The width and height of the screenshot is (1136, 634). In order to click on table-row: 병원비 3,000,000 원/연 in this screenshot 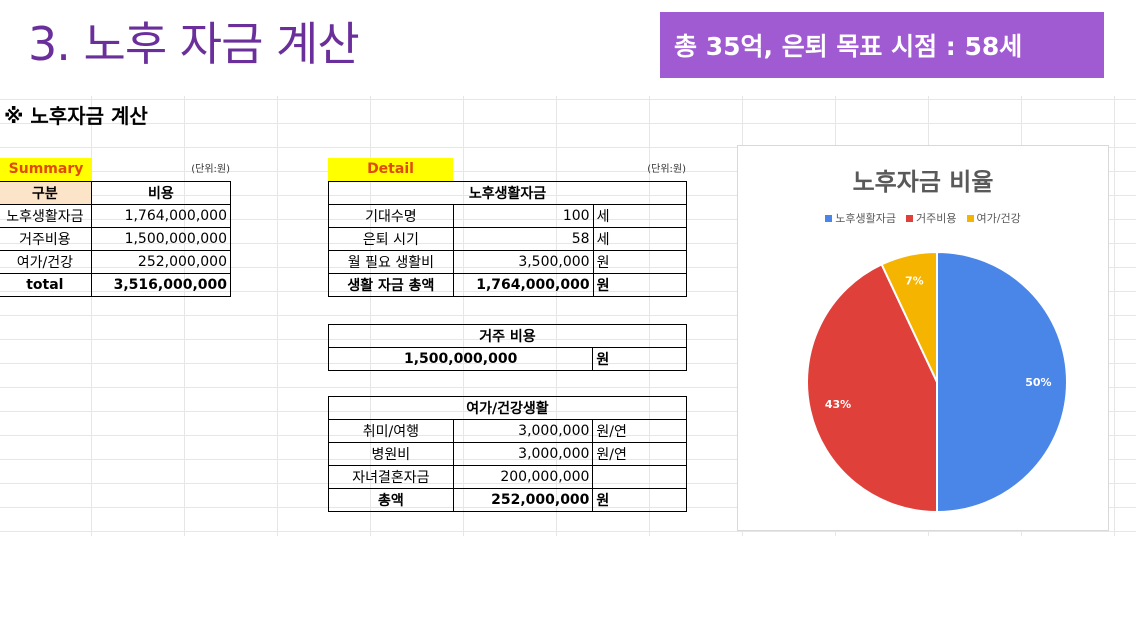, I will do `click(507, 454)`.